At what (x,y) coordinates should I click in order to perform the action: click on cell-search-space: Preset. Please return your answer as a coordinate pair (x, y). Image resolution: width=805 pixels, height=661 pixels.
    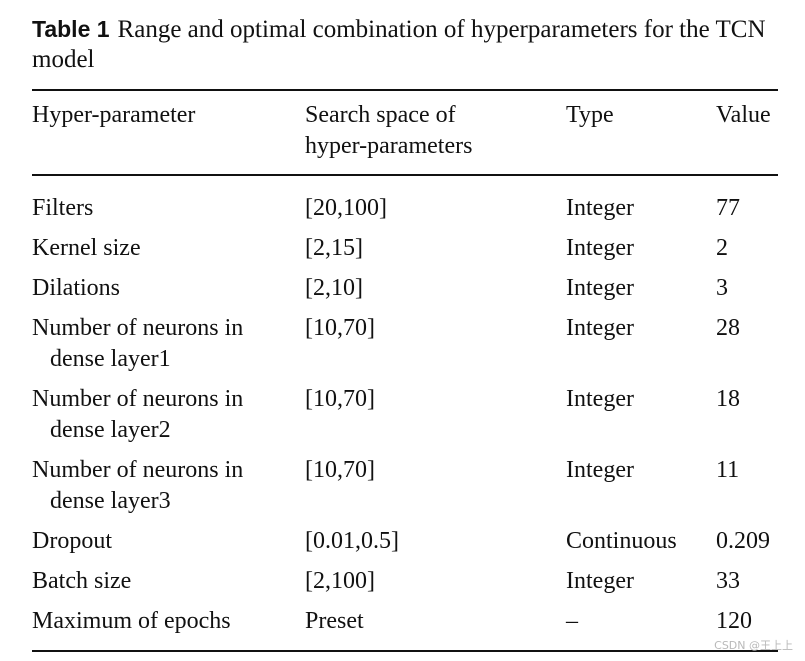
    Looking at the image, I should click on (334, 621).